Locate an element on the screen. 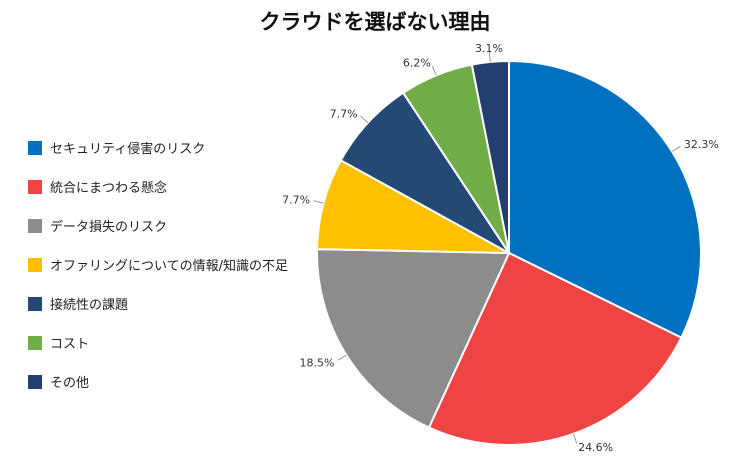 Image resolution: width=750 pixels, height=460 pixels. legend-item-connectivity: 接続性の課題 is located at coordinates (158, 303).